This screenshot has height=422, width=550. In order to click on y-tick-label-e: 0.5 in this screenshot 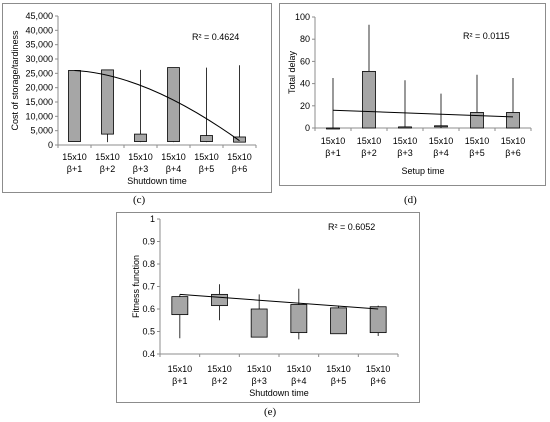, I will do `click(148, 332)`.